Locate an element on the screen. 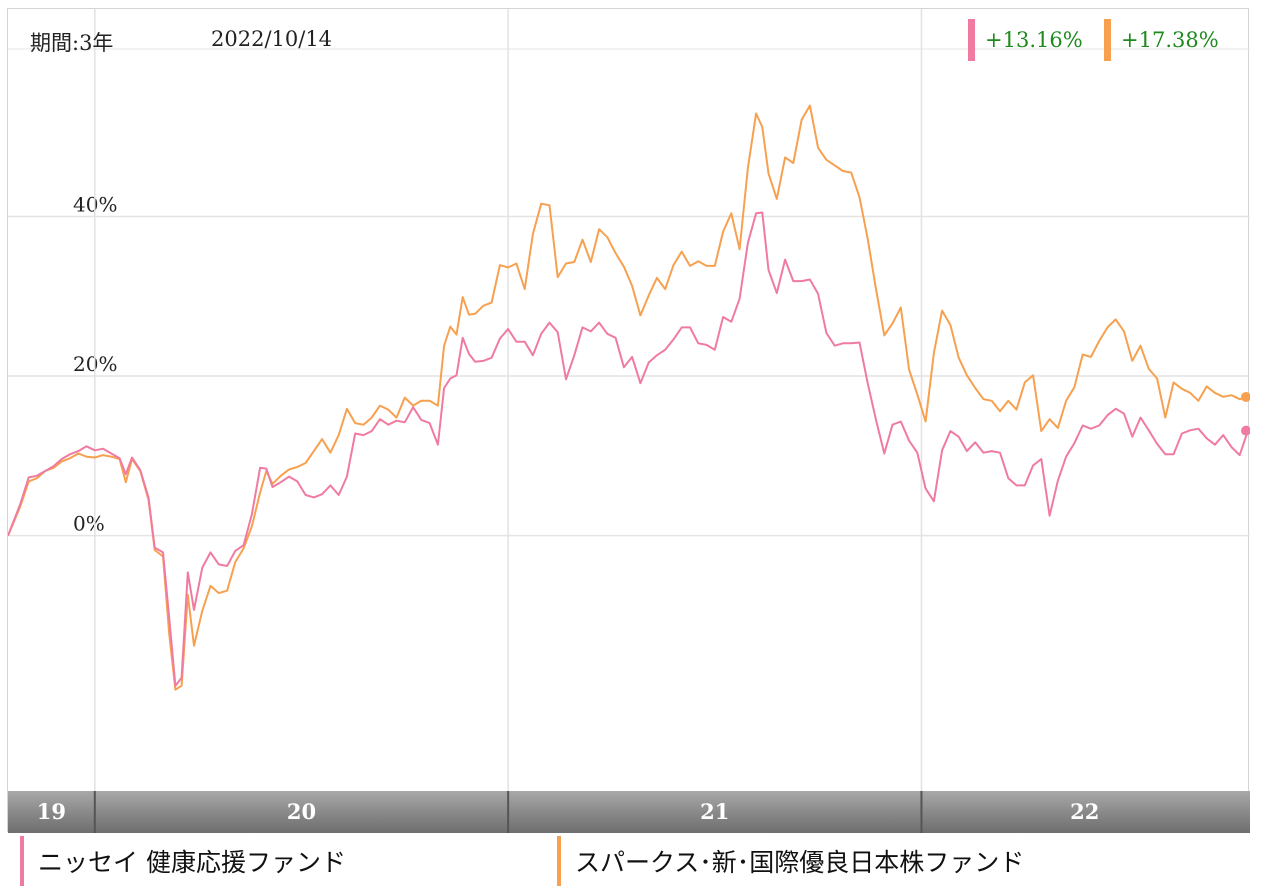 The image size is (1272, 895). legend-item-sparx: スパークス･新･国際優良日本株ファンド is located at coordinates (790, 861).